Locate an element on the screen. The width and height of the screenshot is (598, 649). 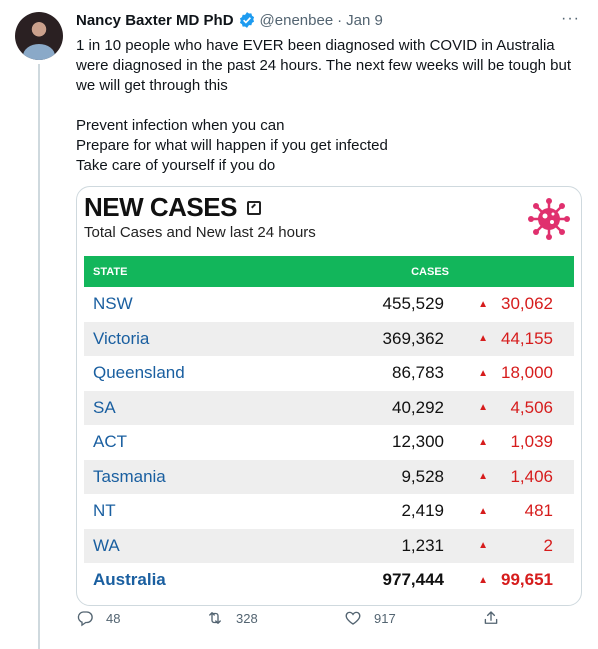
state-cell: Queensland is located at coordinates (139, 373).